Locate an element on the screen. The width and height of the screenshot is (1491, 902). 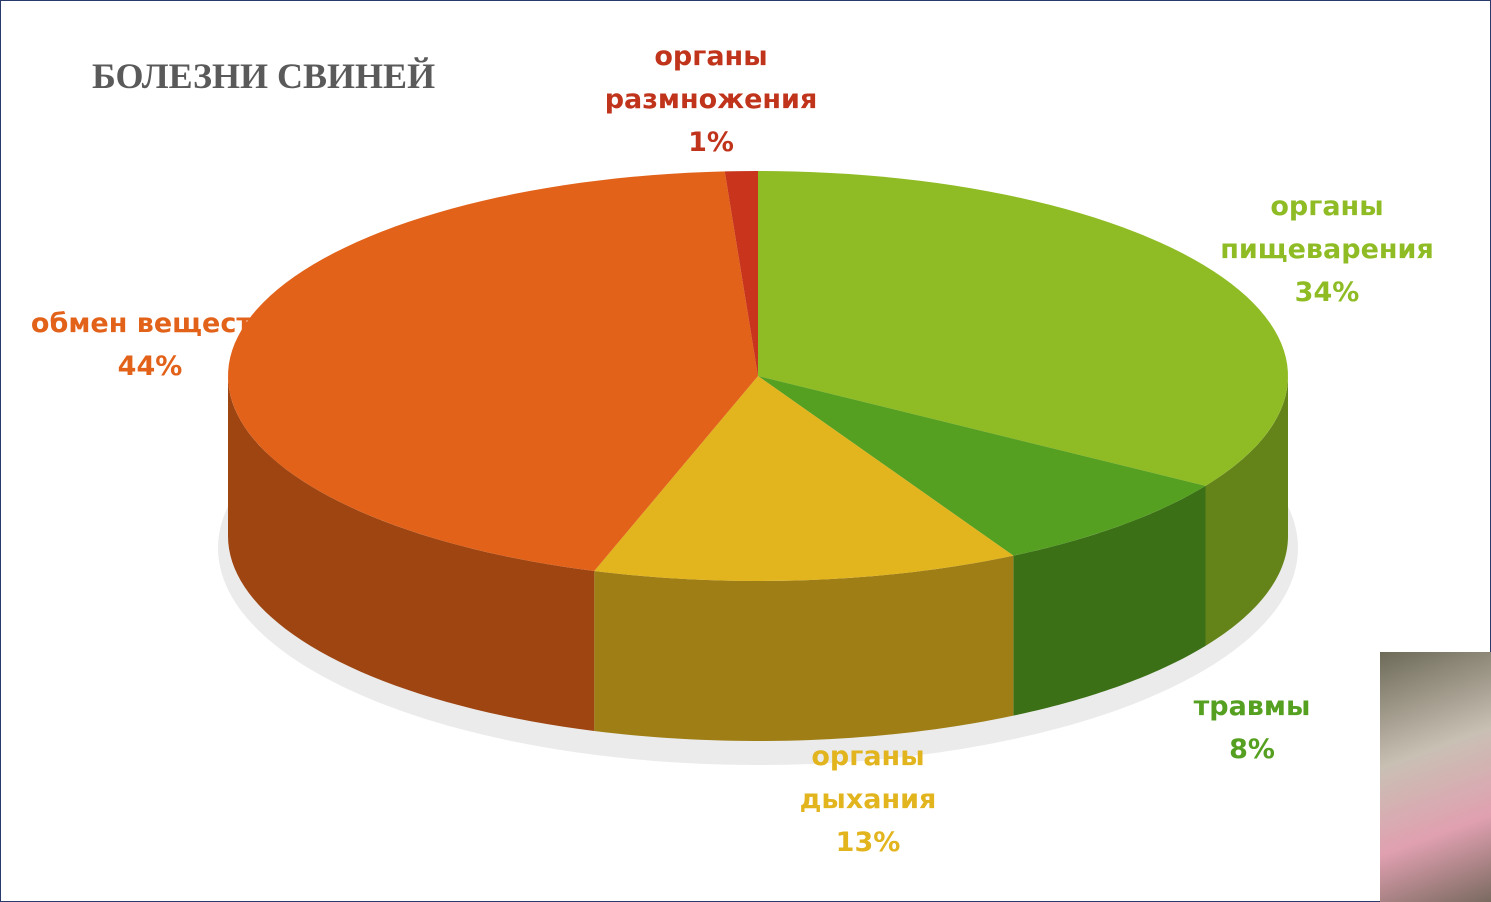
slice-label: органы размножения 1% is located at coordinates (711, 100).